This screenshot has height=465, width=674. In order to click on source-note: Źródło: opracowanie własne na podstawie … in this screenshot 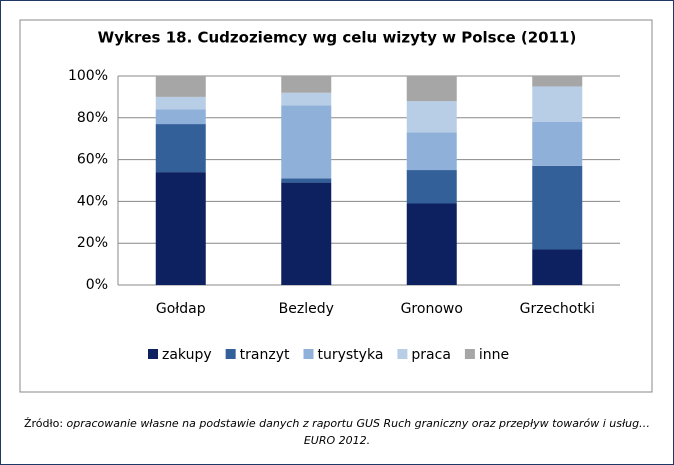, I will do `click(337, 432)`.